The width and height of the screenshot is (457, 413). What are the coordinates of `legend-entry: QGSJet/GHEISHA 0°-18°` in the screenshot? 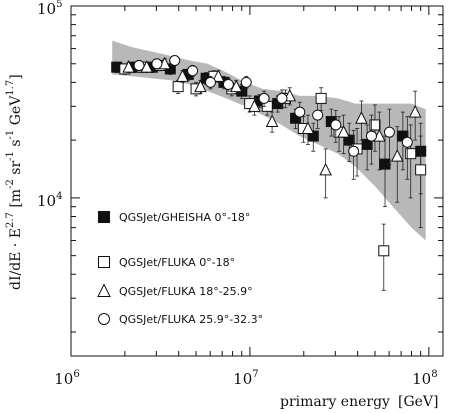 It's located at (174, 217).